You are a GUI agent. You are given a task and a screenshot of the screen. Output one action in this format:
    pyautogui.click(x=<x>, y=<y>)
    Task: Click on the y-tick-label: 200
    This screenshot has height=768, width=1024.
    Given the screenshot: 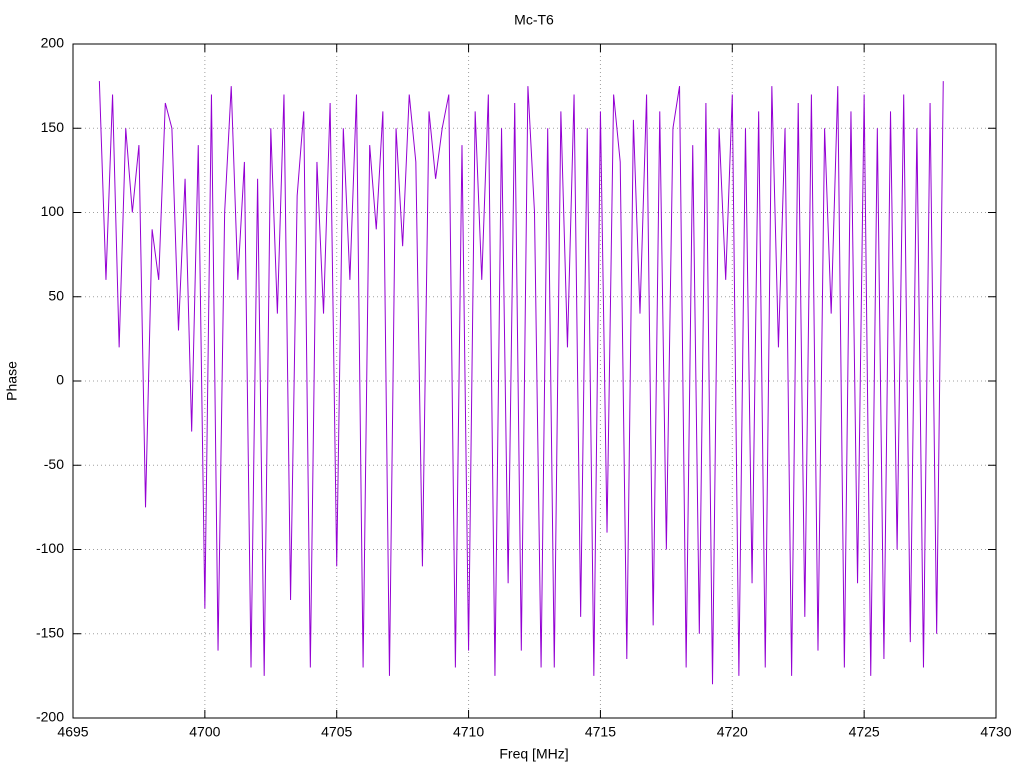 What is the action you would take?
    pyautogui.click(x=53, y=43)
    